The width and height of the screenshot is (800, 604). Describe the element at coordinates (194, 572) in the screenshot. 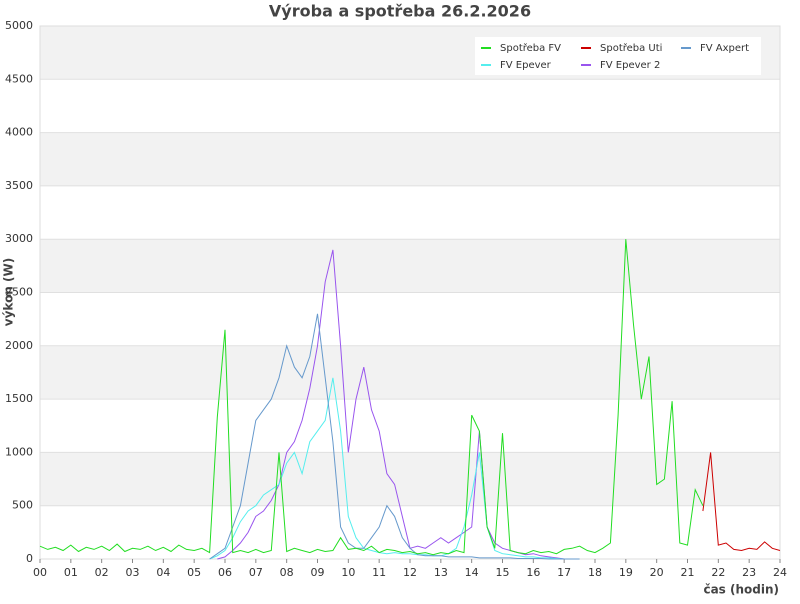

I see `x-tick-label: 05` at that location.